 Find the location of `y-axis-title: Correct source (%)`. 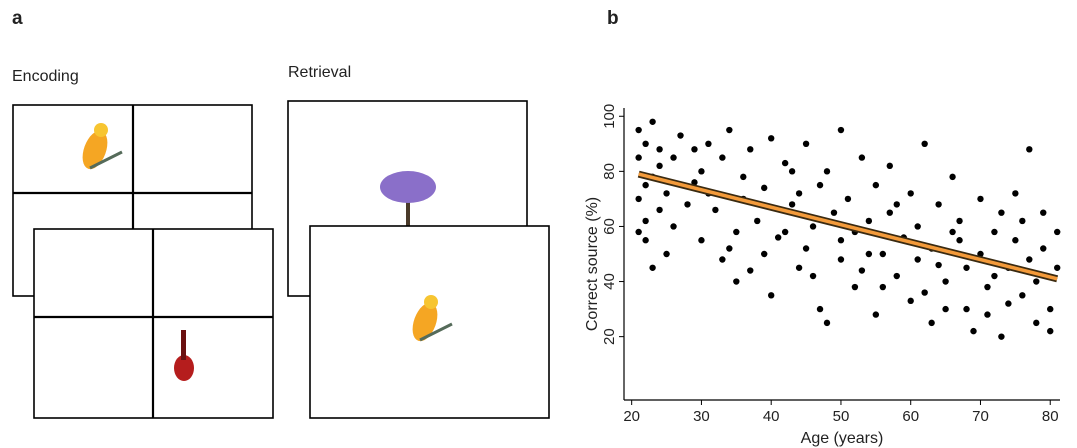

y-axis-title: Correct source (%) is located at coordinates (592, 264).